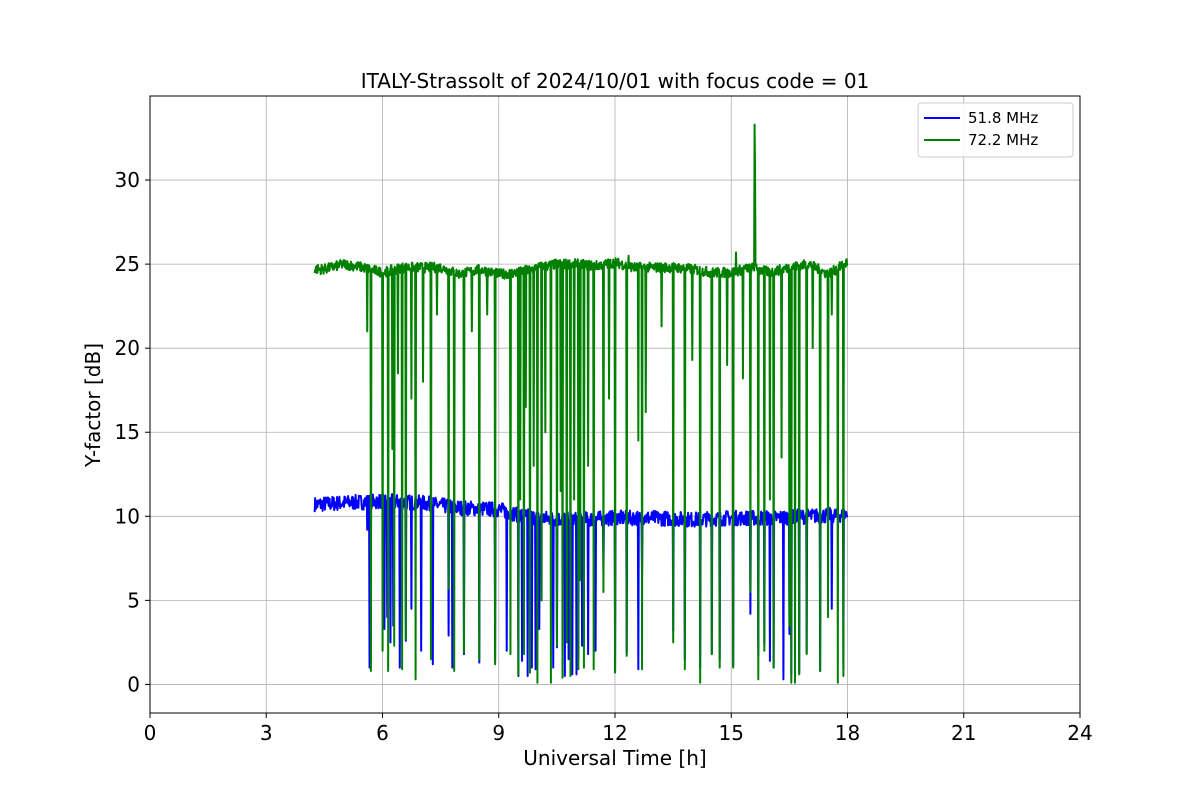  What do you see at coordinates (127, 432) in the screenshot?
I see `y-tick-label: 15` at bounding box center [127, 432].